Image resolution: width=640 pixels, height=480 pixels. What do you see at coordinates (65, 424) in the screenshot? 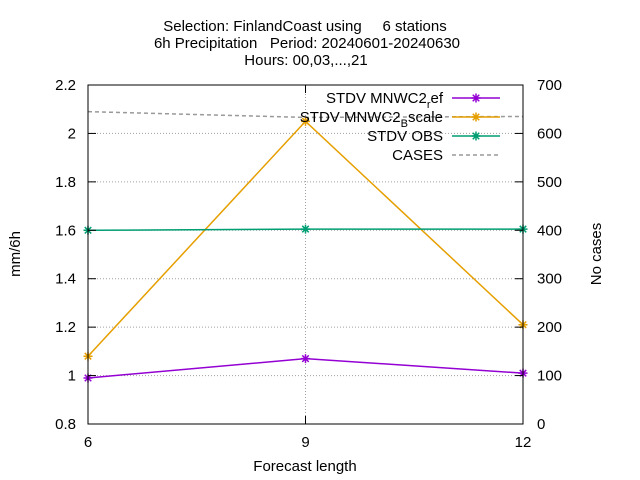
I see `y-tick-label: 0.8` at bounding box center [65, 424].